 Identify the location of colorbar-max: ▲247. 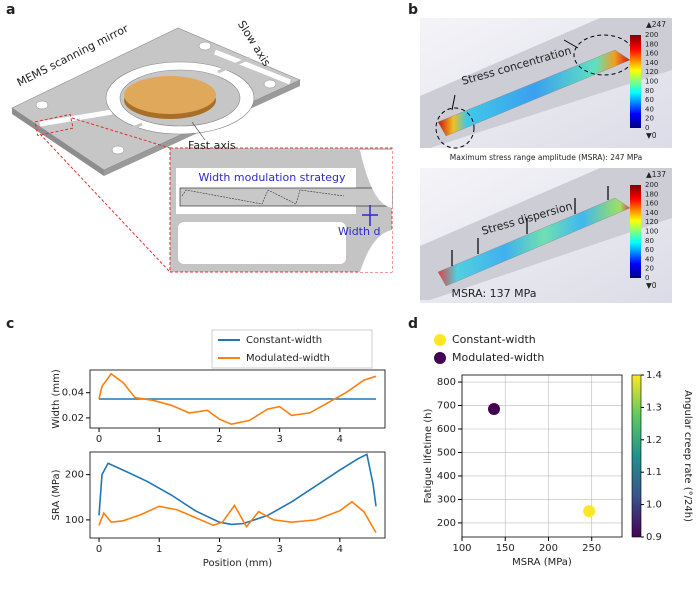
(656, 24).